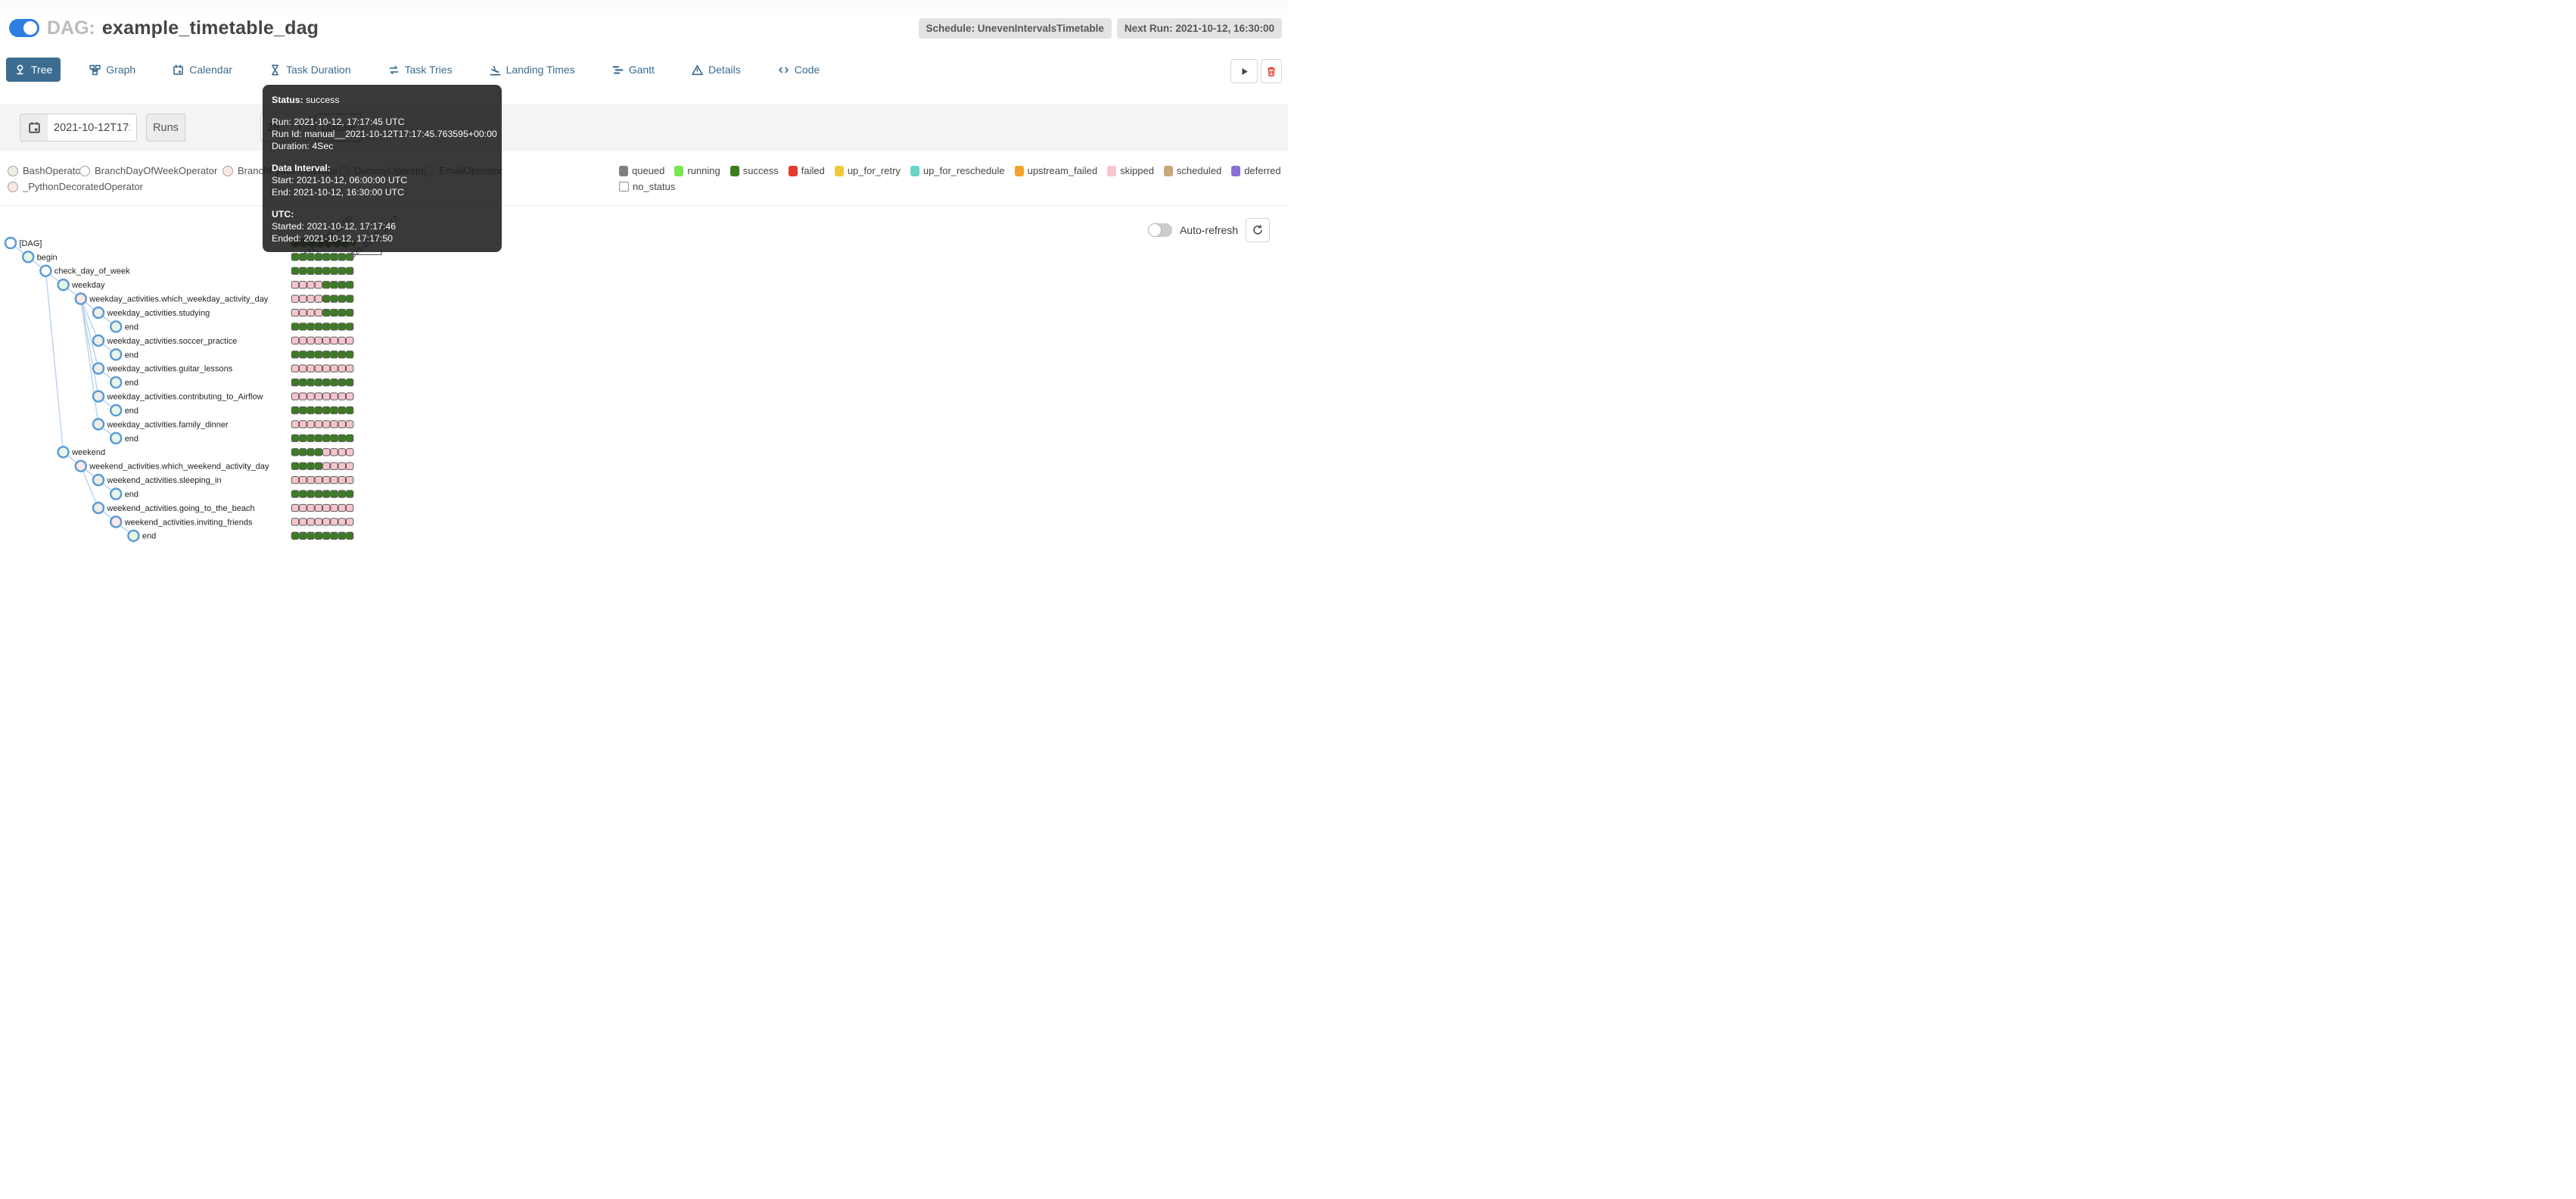  I want to click on base-date-calendar-button, so click(34, 128).